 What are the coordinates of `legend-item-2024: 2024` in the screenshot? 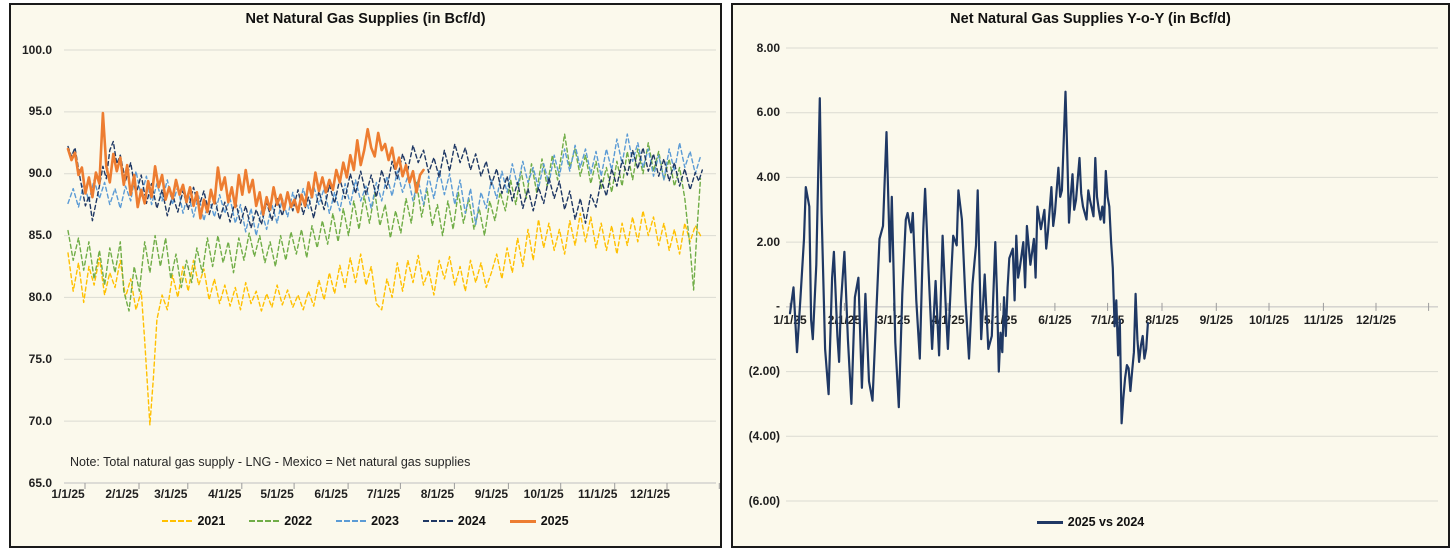 It's located at (454, 521).